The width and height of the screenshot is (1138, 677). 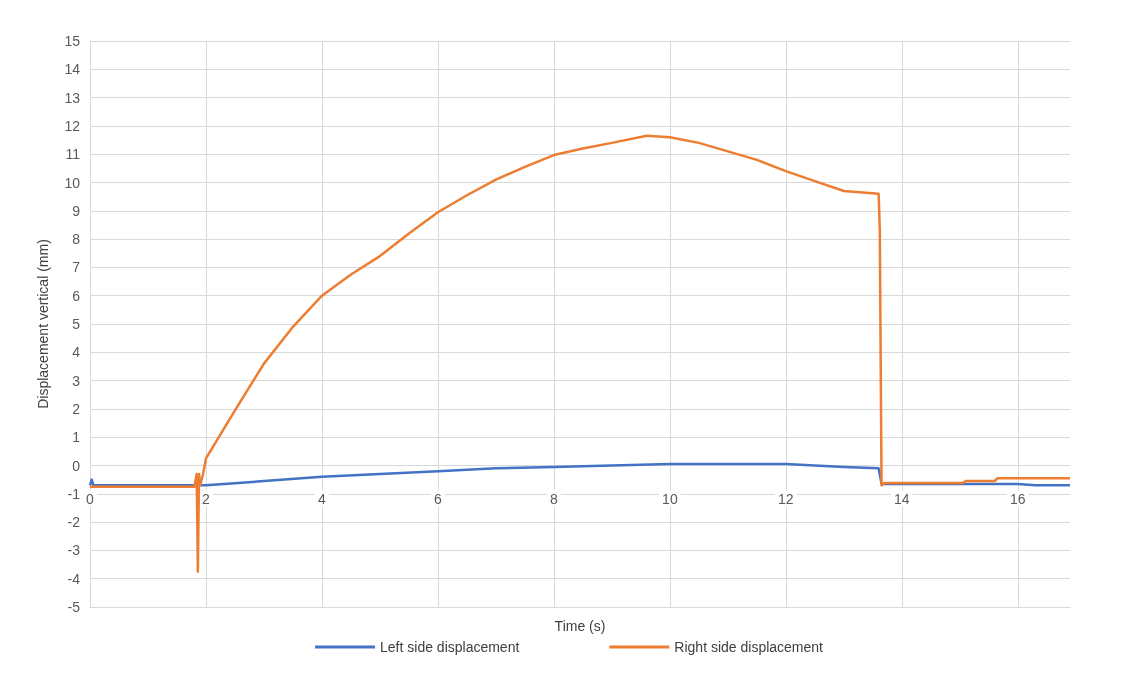 I want to click on y-tick-label: 0, so click(x=76, y=465).